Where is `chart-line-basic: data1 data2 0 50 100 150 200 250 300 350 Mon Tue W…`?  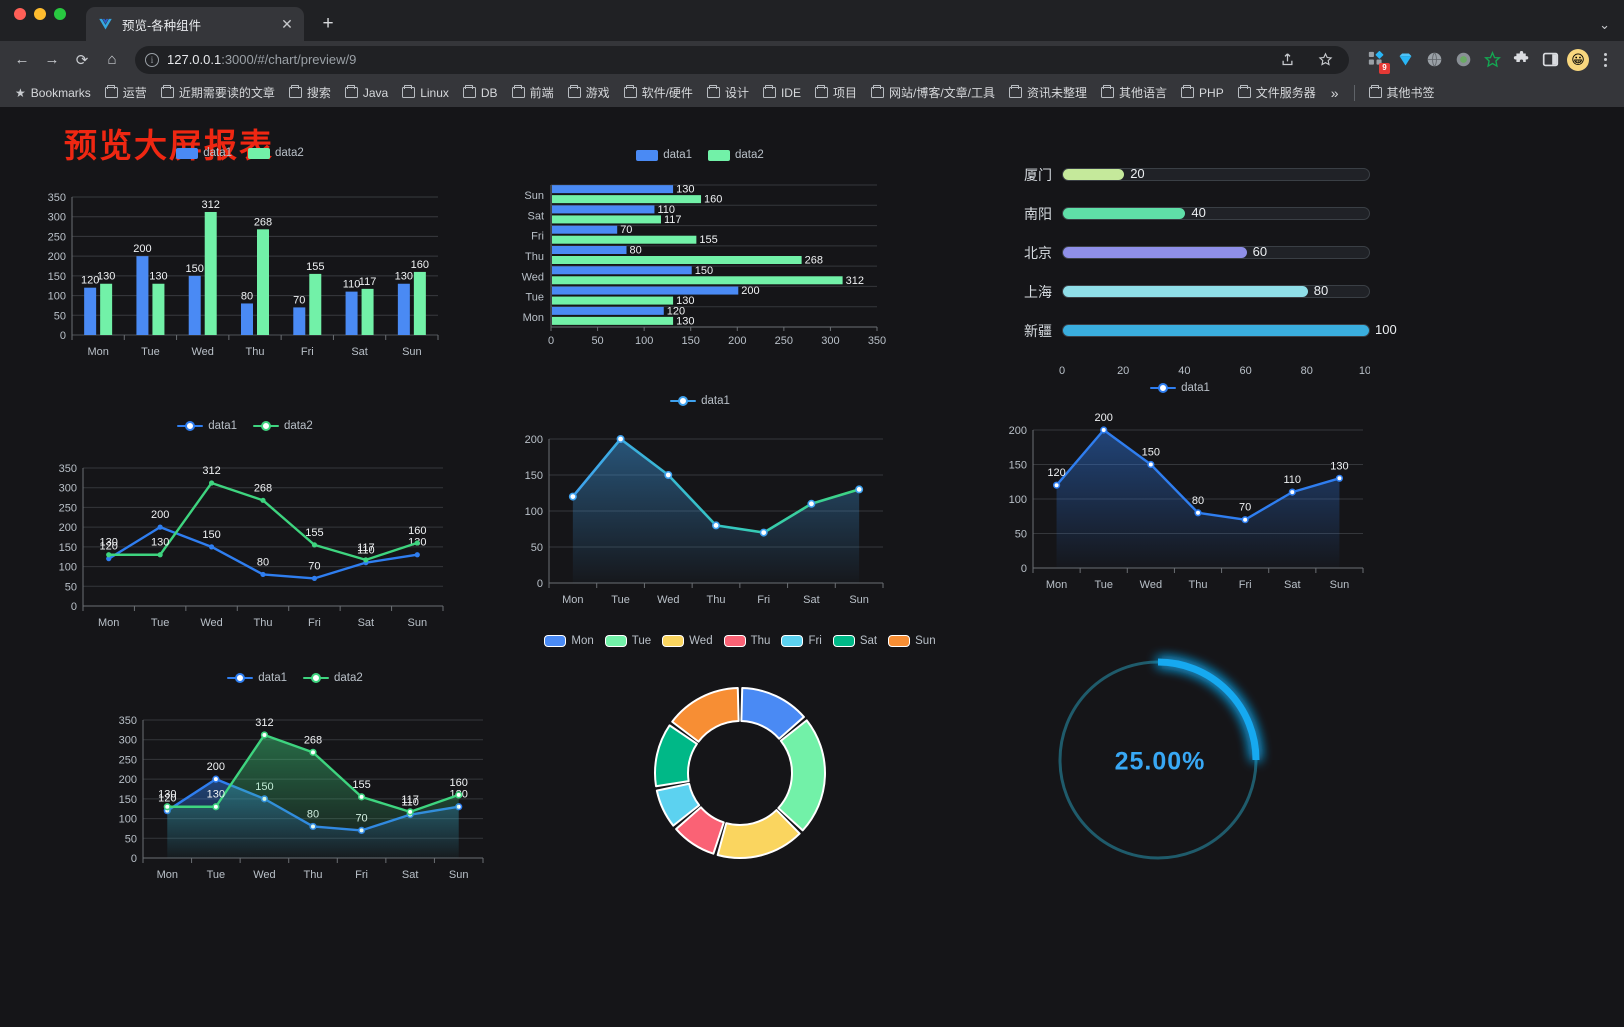
chart-line-basic: data1 data2 0 50 100 150 200 250 300 350 Mon Tue W… is located at coordinates (245, 550).